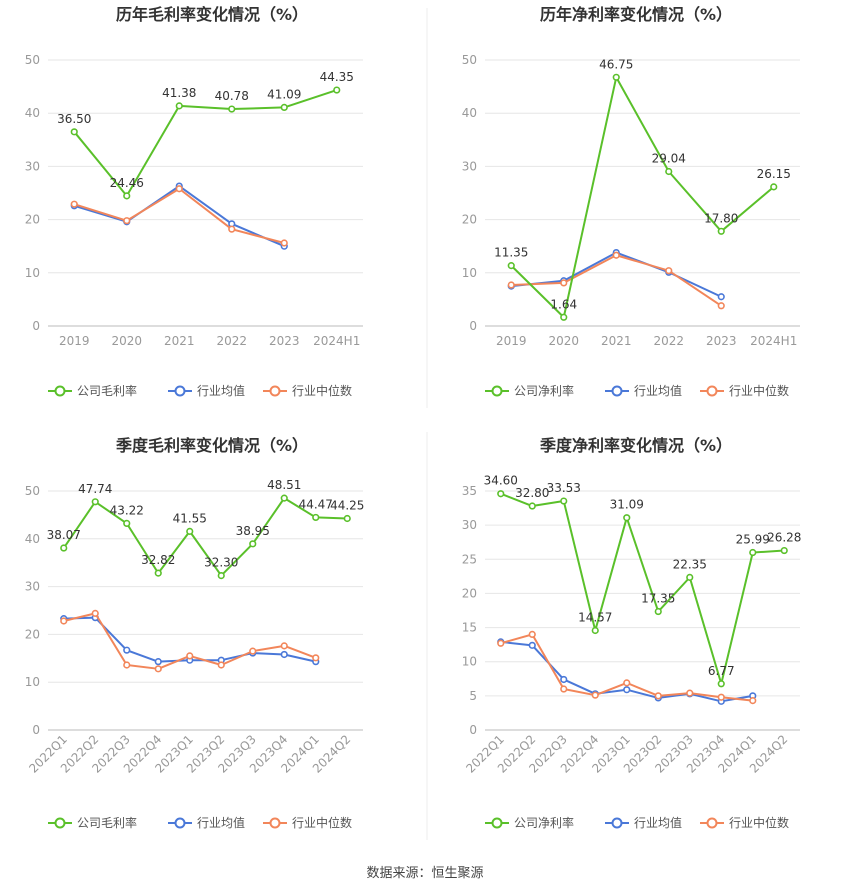 This screenshot has height=891, width=850. Describe the element at coordinates (425, 873) in the screenshot. I see `data-source-note: 数据来源：恒生聚源` at that location.